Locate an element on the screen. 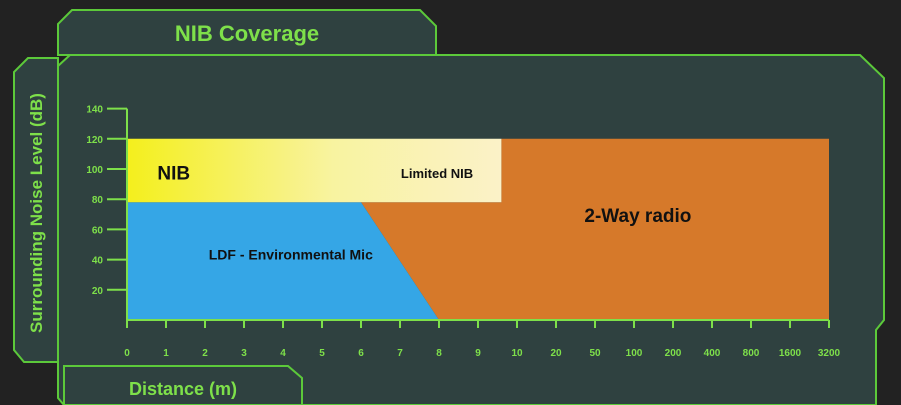  chart-title: NIB Coverage is located at coordinates (247, 33).